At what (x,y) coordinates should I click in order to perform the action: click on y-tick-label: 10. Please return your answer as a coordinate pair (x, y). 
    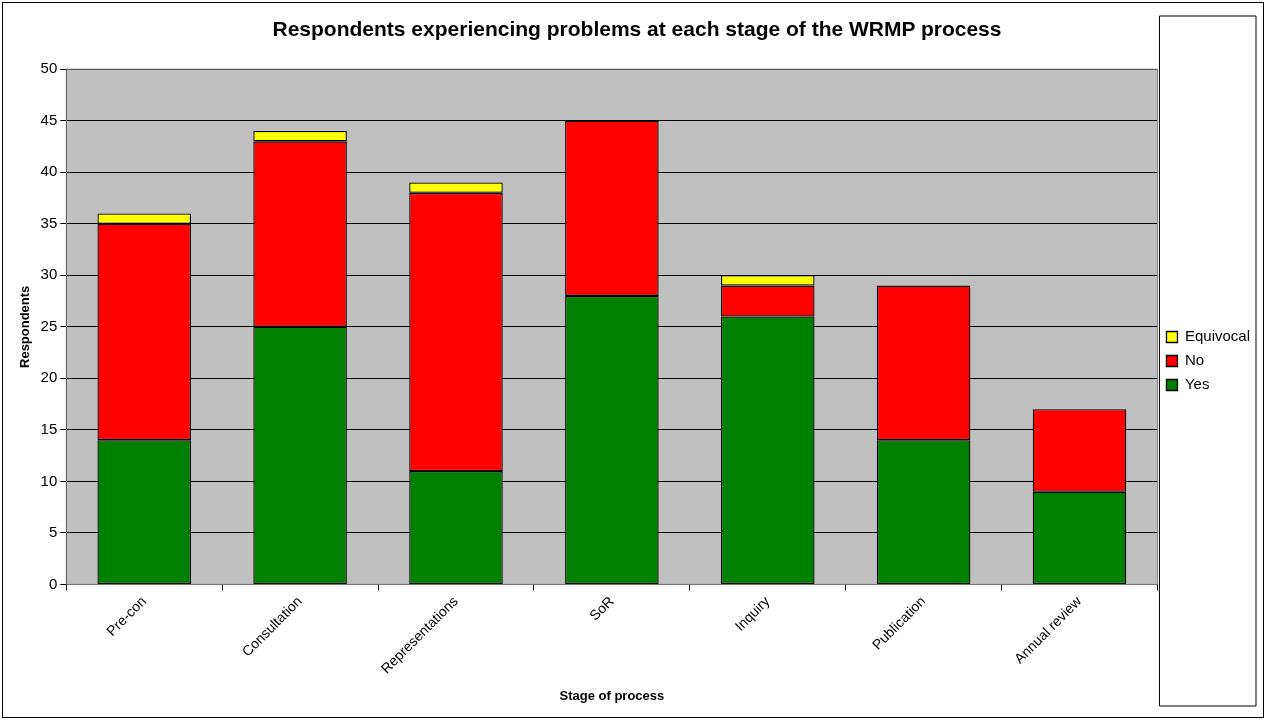
    Looking at the image, I should click on (49, 480).